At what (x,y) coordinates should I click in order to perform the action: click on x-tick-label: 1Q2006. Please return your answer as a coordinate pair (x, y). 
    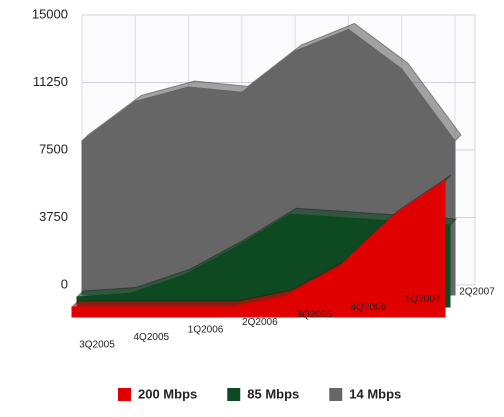
    Looking at the image, I should click on (206, 329).